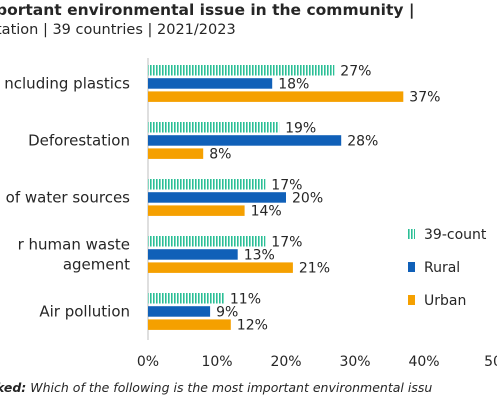 The width and height of the screenshot is (497, 418). What do you see at coordinates (252, 326) in the screenshot?
I see `data-label-urban-4: 12%` at bounding box center [252, 326].